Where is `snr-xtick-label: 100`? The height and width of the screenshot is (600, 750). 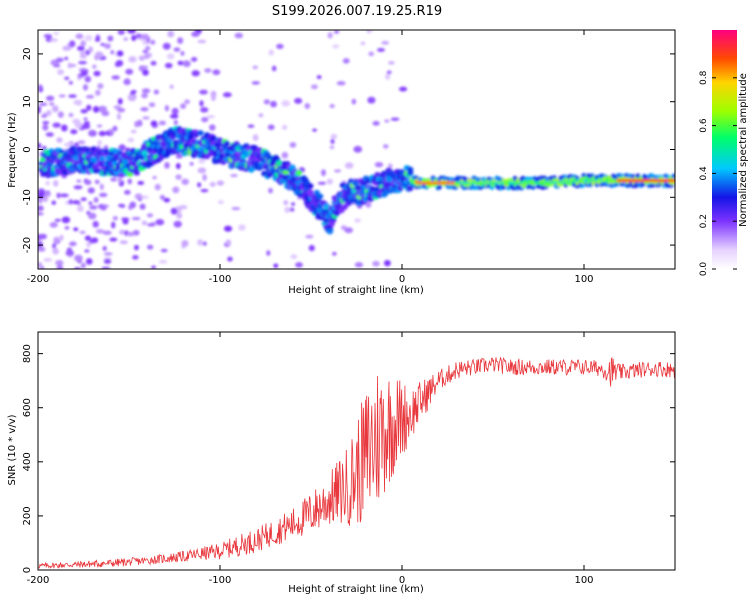
snr-xtick-label: 100 is located at coordinates (583, 580).